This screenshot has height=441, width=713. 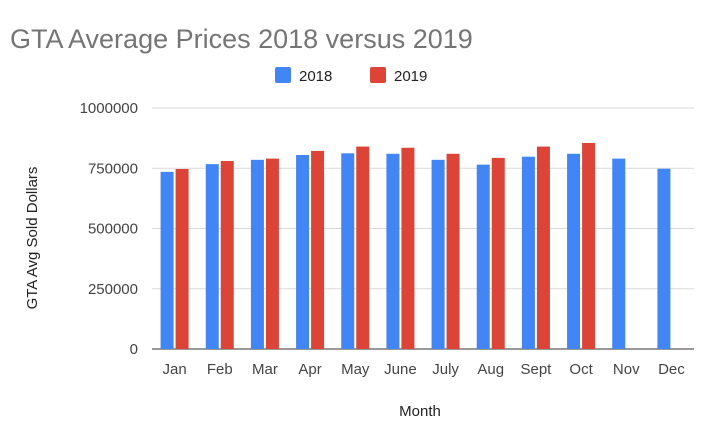 I want to click on x-tick-label: Jan, so click(x=174, y=369).